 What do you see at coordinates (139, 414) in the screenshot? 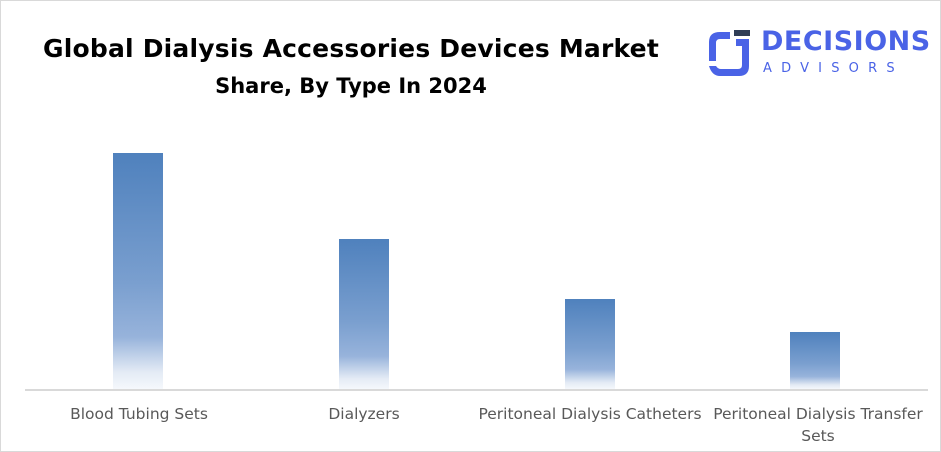
I see `x-tick-label-blood-tubing-sets: Blood Tubing Sets` at bounding box center [139, 414].